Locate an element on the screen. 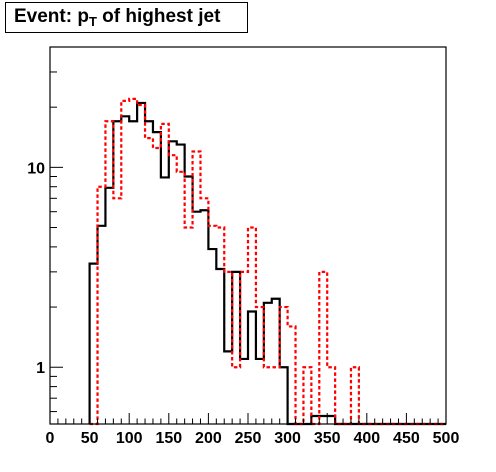 The image size is (496, 472). chart-title-suffix: of highest jet is located at coordinates (158, 16).